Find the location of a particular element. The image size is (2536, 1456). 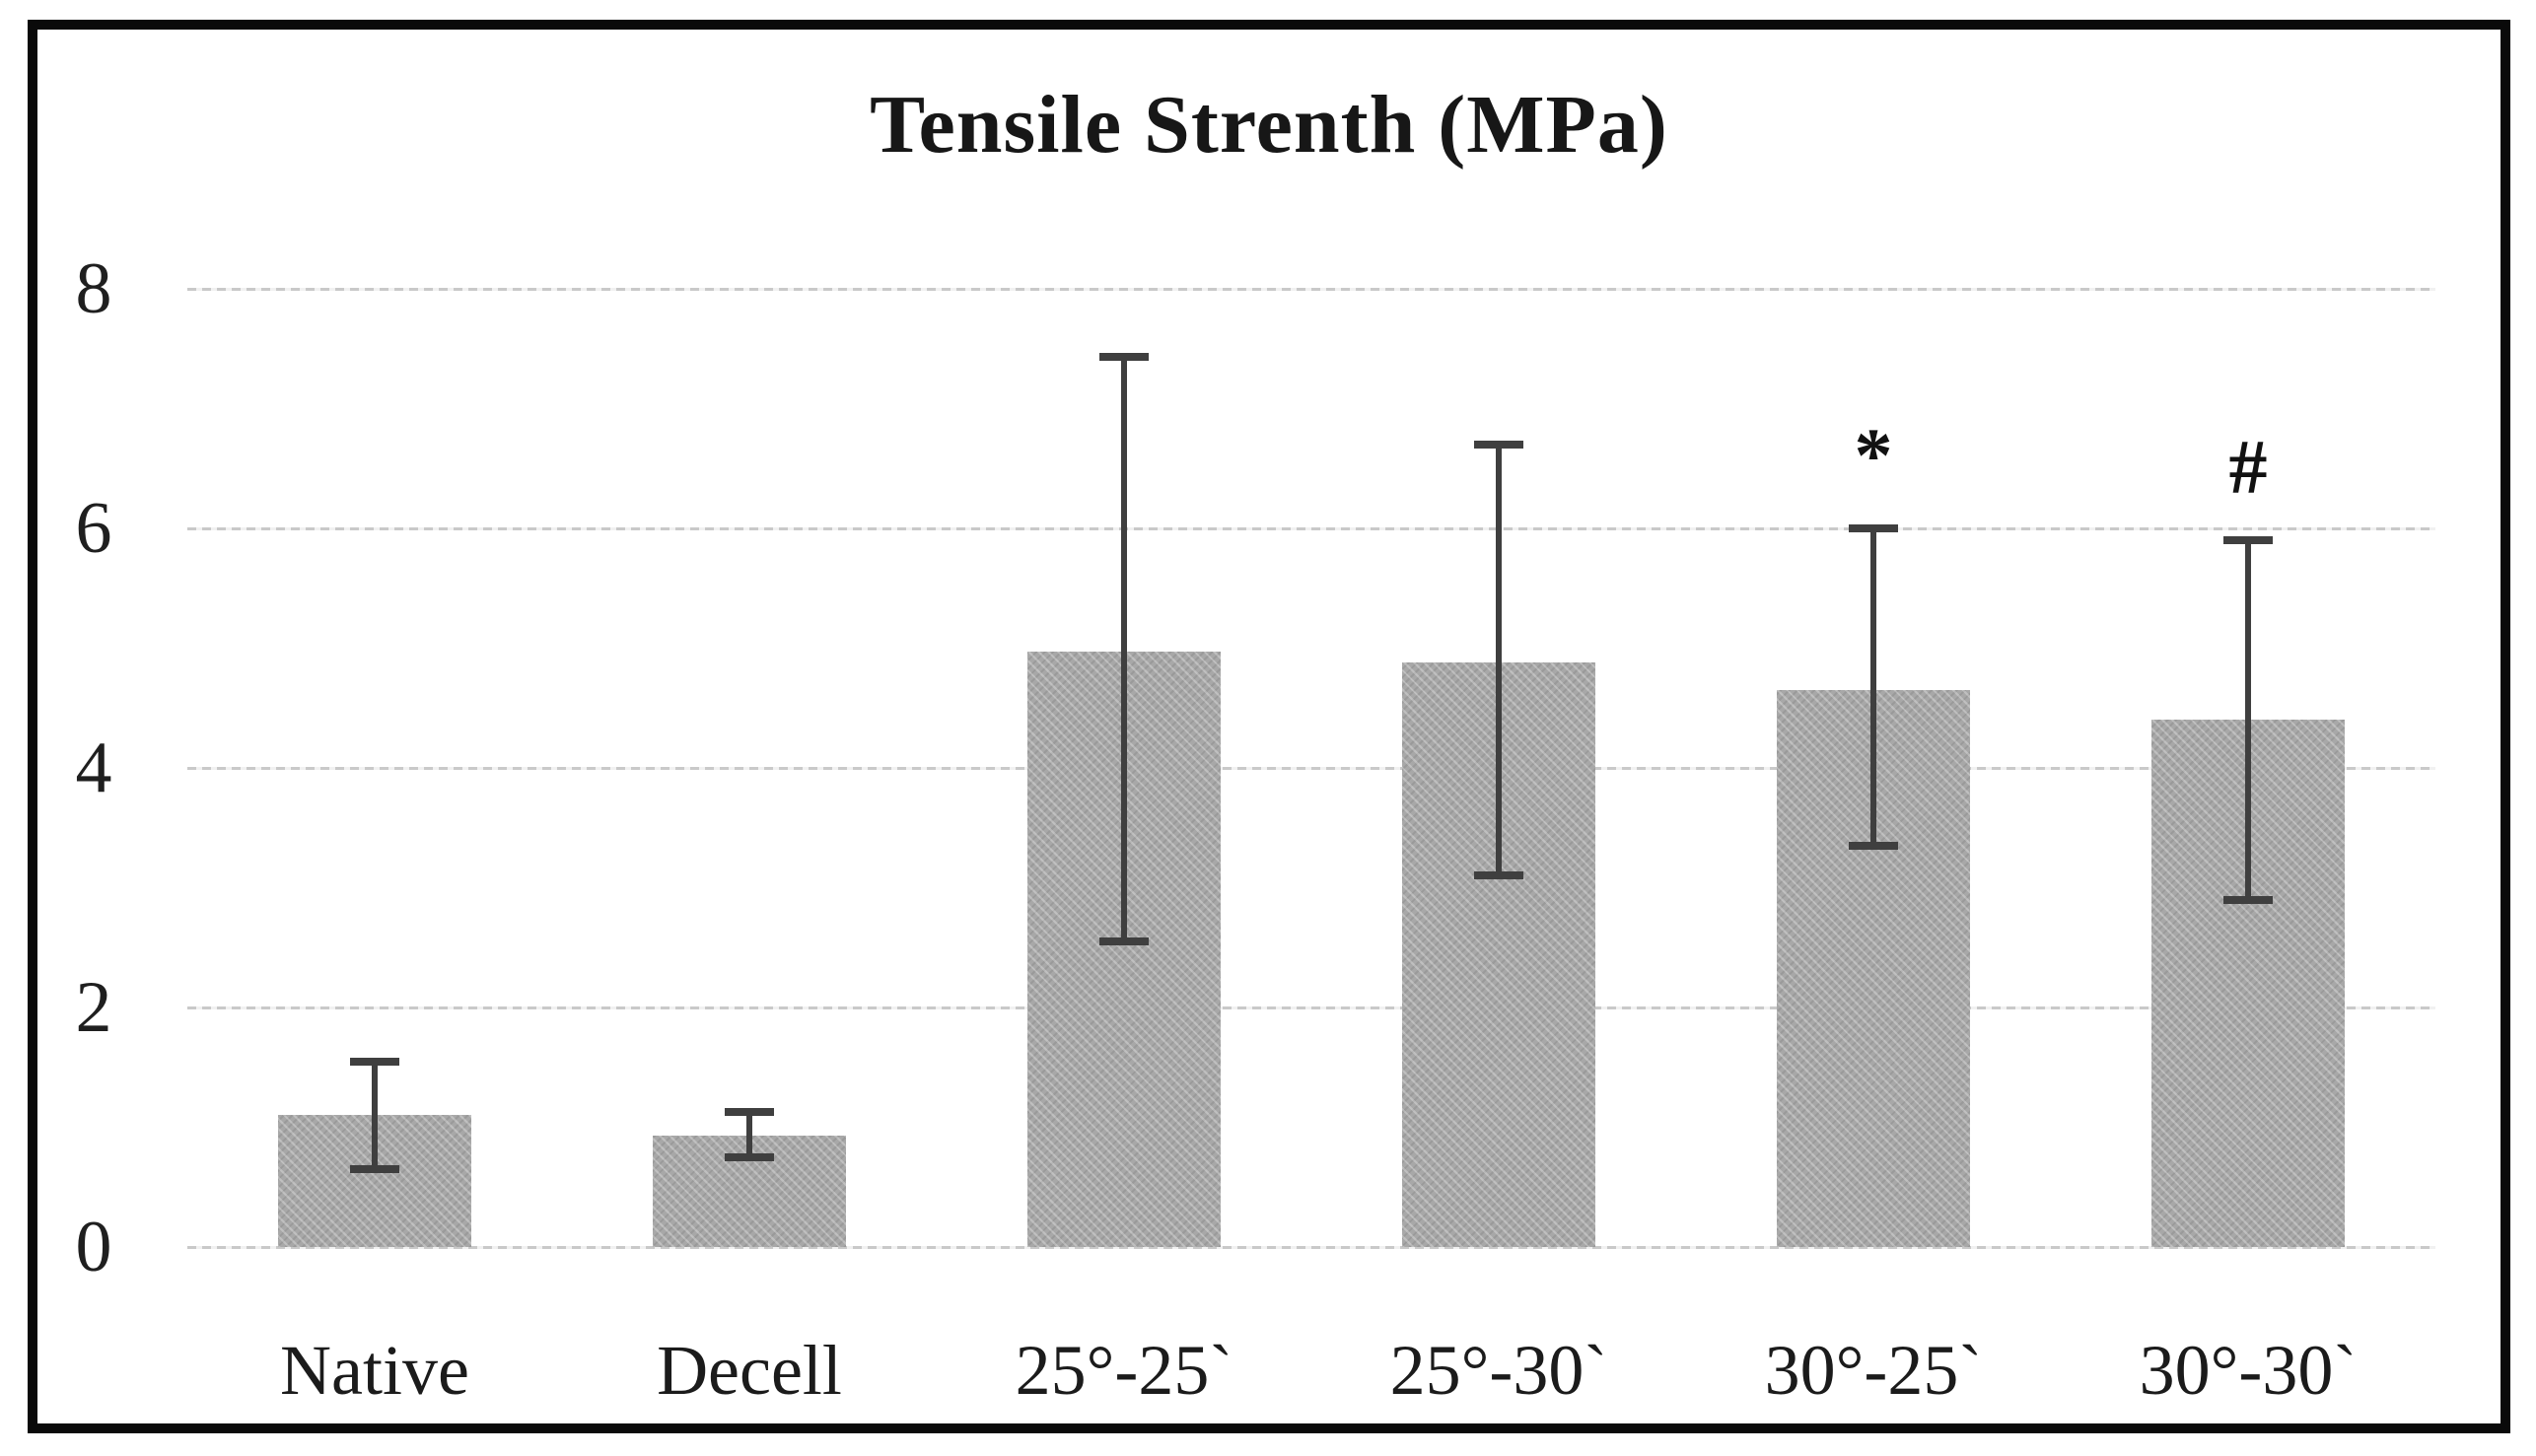

chart-title: Tensile Strenth (MPa) is located at coordinates (1269, 125).